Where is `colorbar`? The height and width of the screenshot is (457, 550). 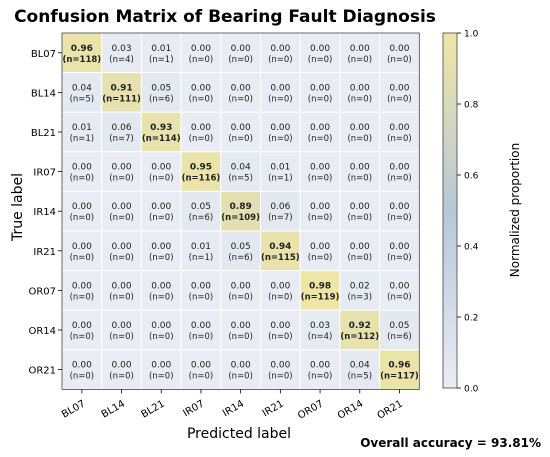 colorbar is located at coordinates (450, 210).